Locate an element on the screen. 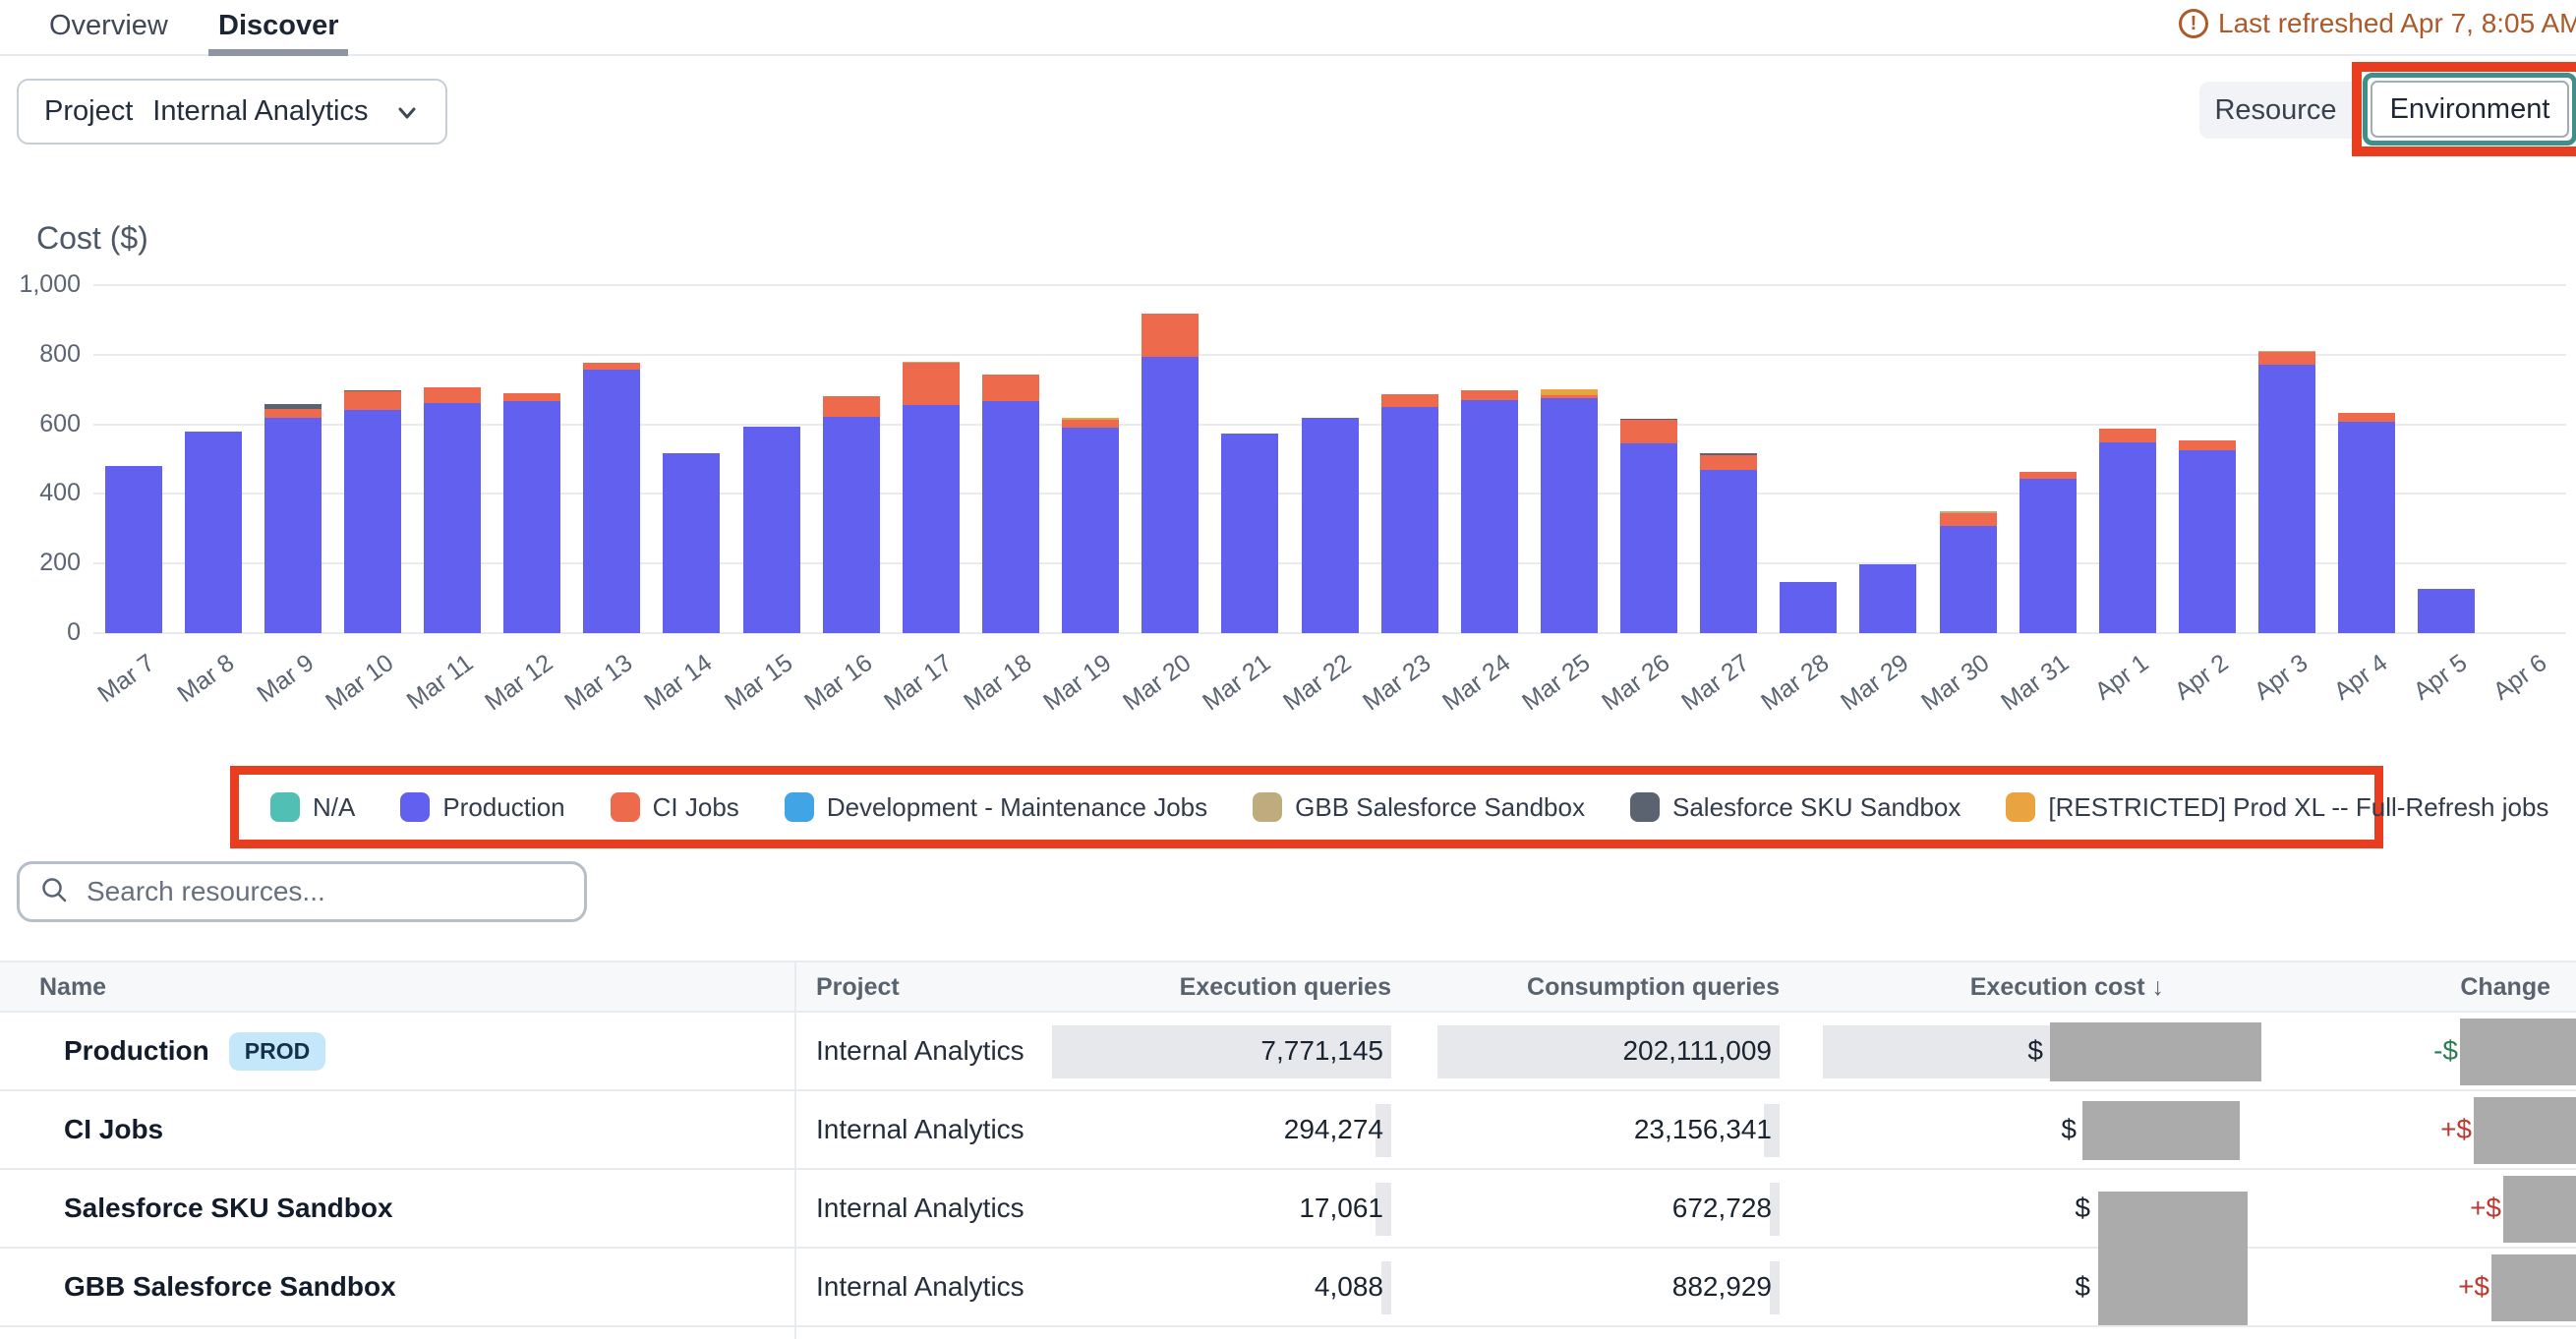 This screenshot has height=1339, width=2576. column-header-project: Project is located at coordinates (858, 987).